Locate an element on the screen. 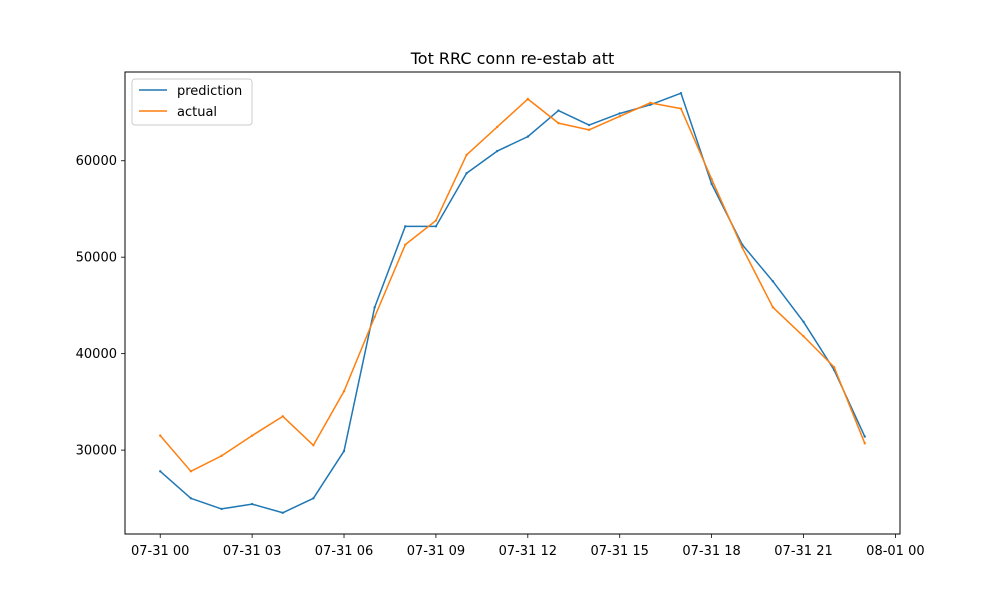 Image resolution: width=1000 pixels, height=600 pixels. chart-title: Tot RRC conn re-estab att is located at coordinates (512, 58).